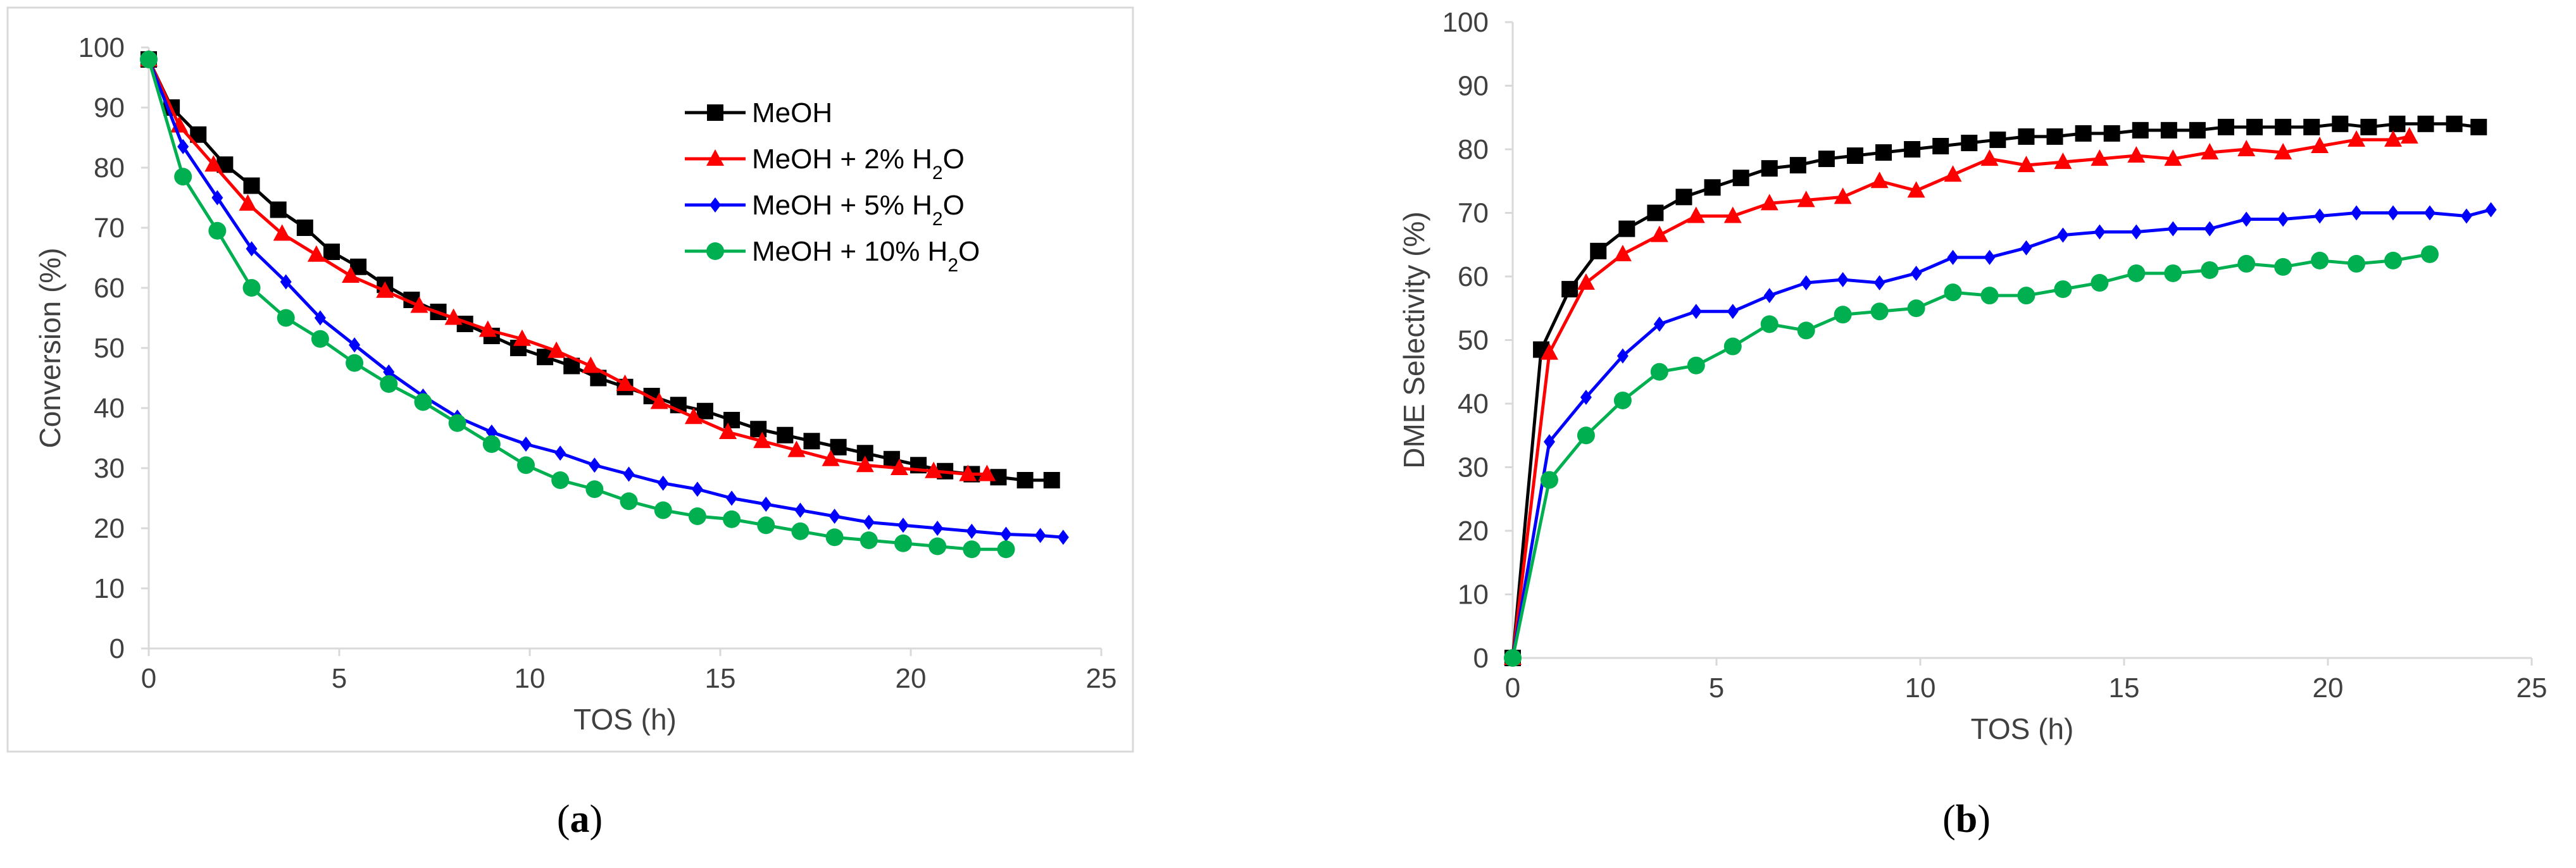  I want to click on conversion-x-tick-label: 10, so click(530, 679).